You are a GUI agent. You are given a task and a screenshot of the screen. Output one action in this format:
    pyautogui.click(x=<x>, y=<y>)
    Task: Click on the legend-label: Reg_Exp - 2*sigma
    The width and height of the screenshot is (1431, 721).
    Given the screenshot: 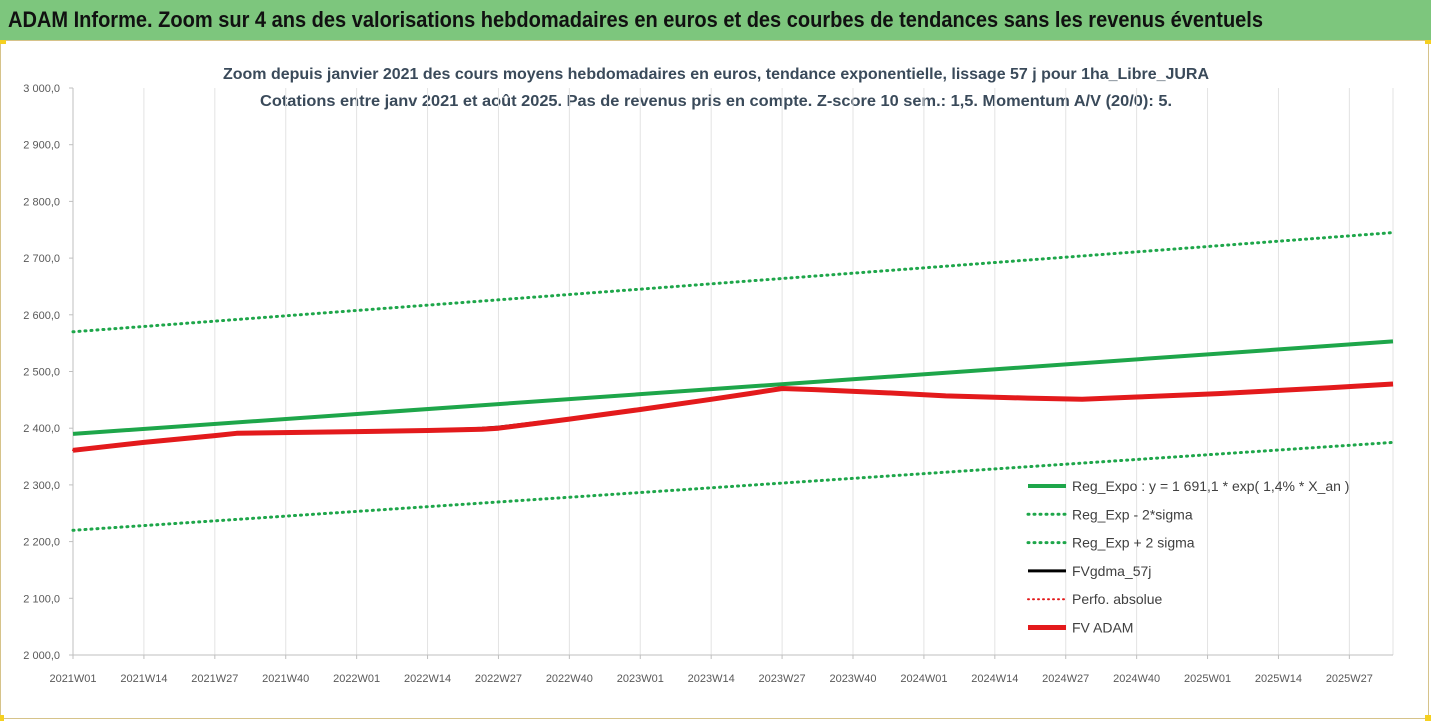 What is the action you would take?
    pyautogui.click(x=1132, y=514)
    